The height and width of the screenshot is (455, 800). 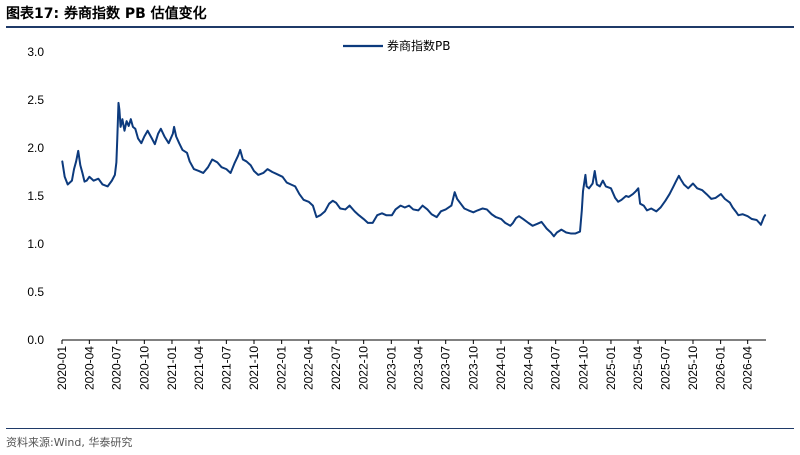 What do you see at coordinates (693, 368) in the screenshot?
I see `x-tick-label: 2025-10` at bounding box center [693, 368].